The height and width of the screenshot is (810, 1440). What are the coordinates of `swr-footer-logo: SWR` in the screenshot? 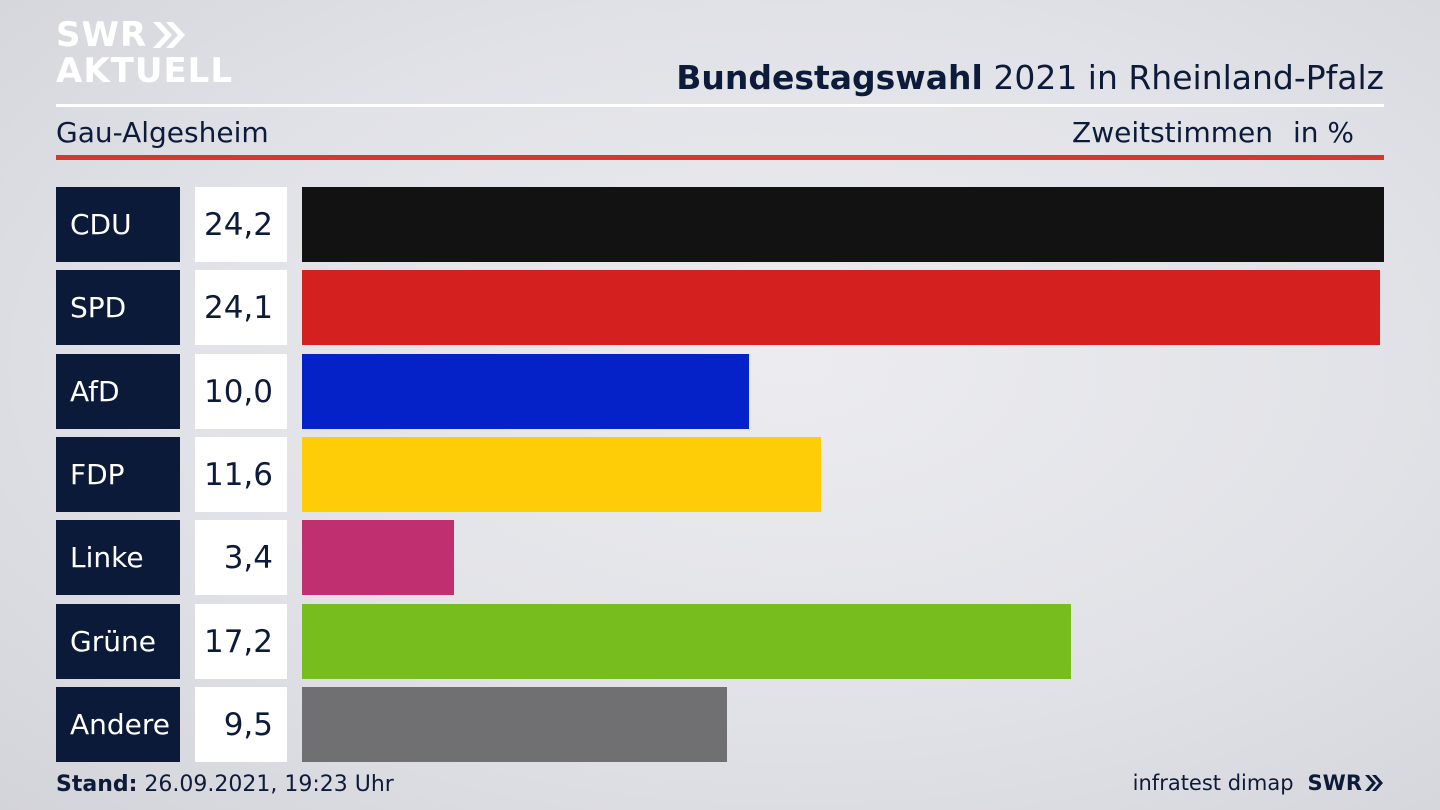 It's located at (1346, 783).